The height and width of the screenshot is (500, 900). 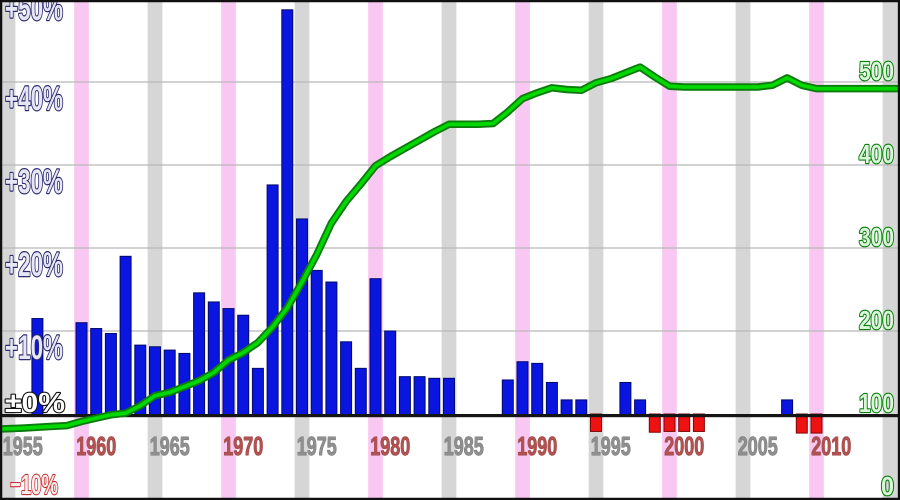 What do you see at coordinates (316, 342) in the screenshot?
I see `bar-1975` at bounding box center [316, 342].